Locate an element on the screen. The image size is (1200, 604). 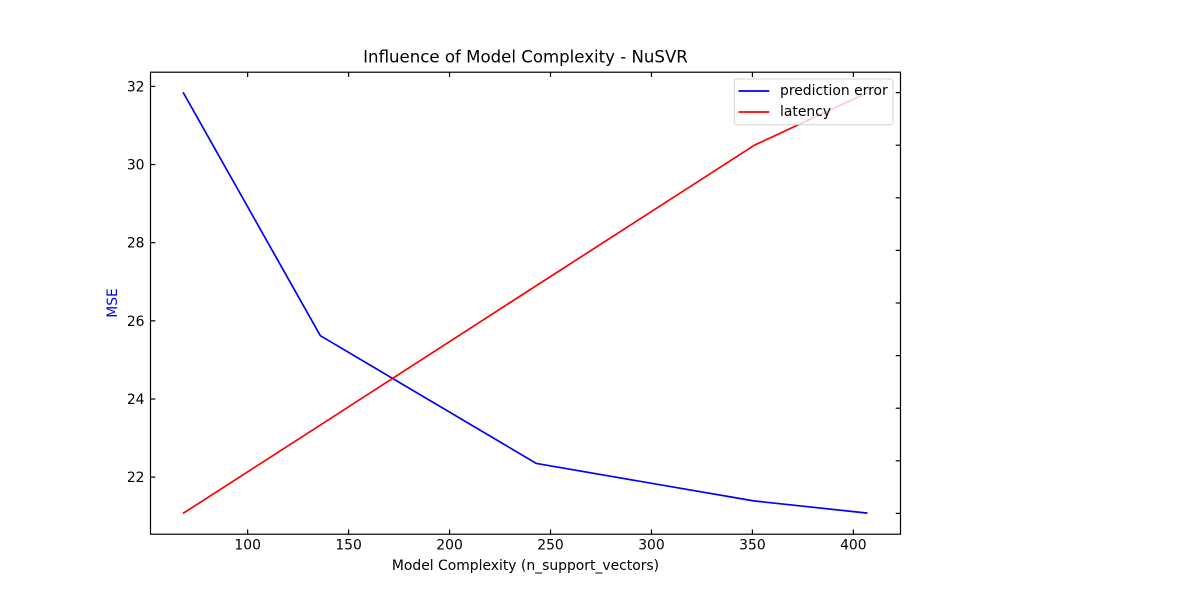
y-tick-label: 22 is located at coordinates (136, 478).